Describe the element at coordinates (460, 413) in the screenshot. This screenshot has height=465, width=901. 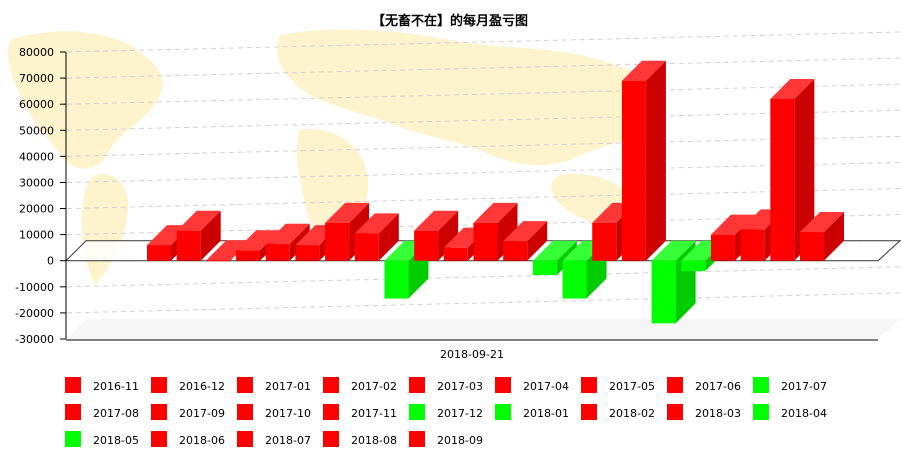
I see `legend-label: 2017-12` at that location.